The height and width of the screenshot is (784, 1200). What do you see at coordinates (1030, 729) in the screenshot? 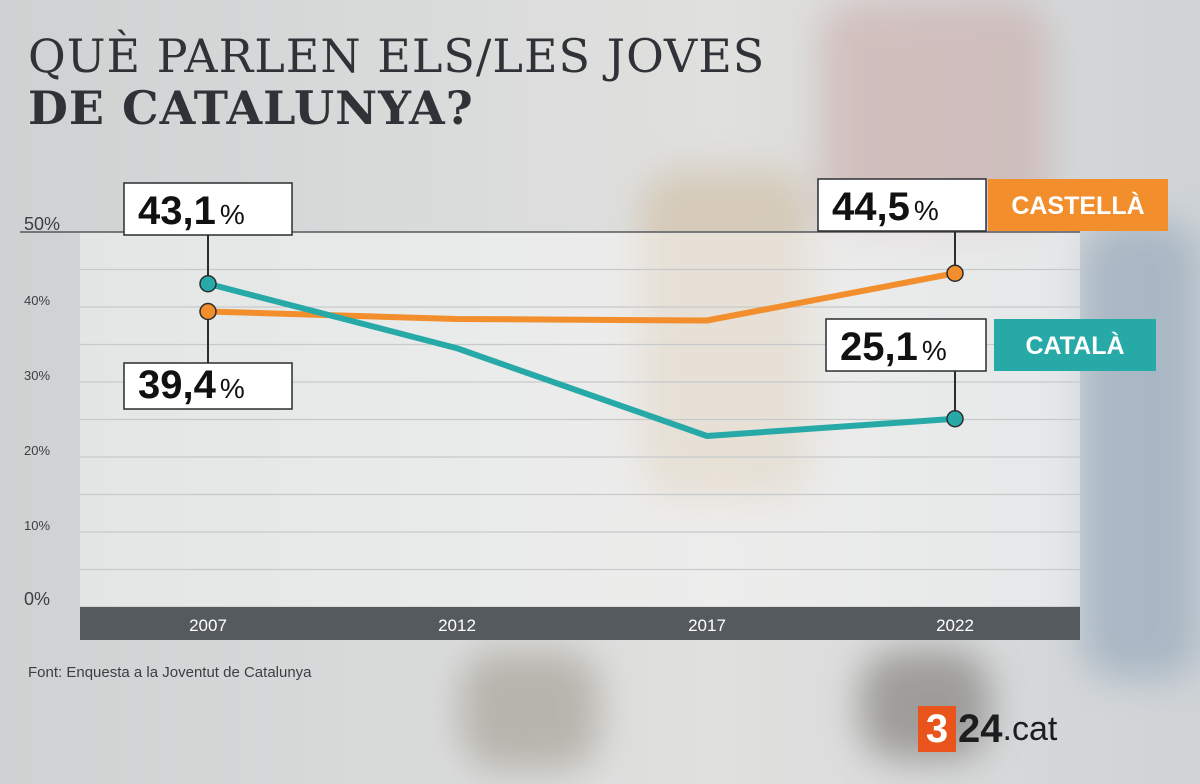
I see `logo-domain: .cat` at bounding box center [1030, 729].